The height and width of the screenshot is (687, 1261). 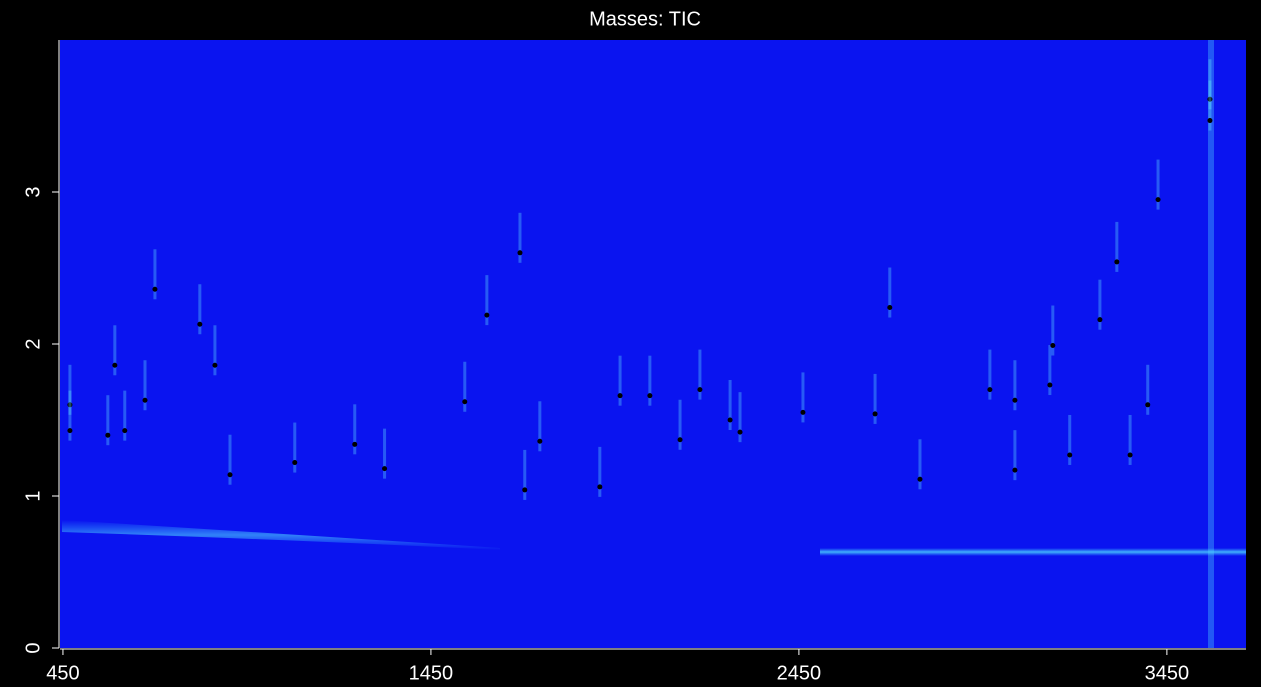 What do you see at coordinates (33, 191) in the screenshot?
I see `y-tick-label: 3` at bounding box center [33, 191].